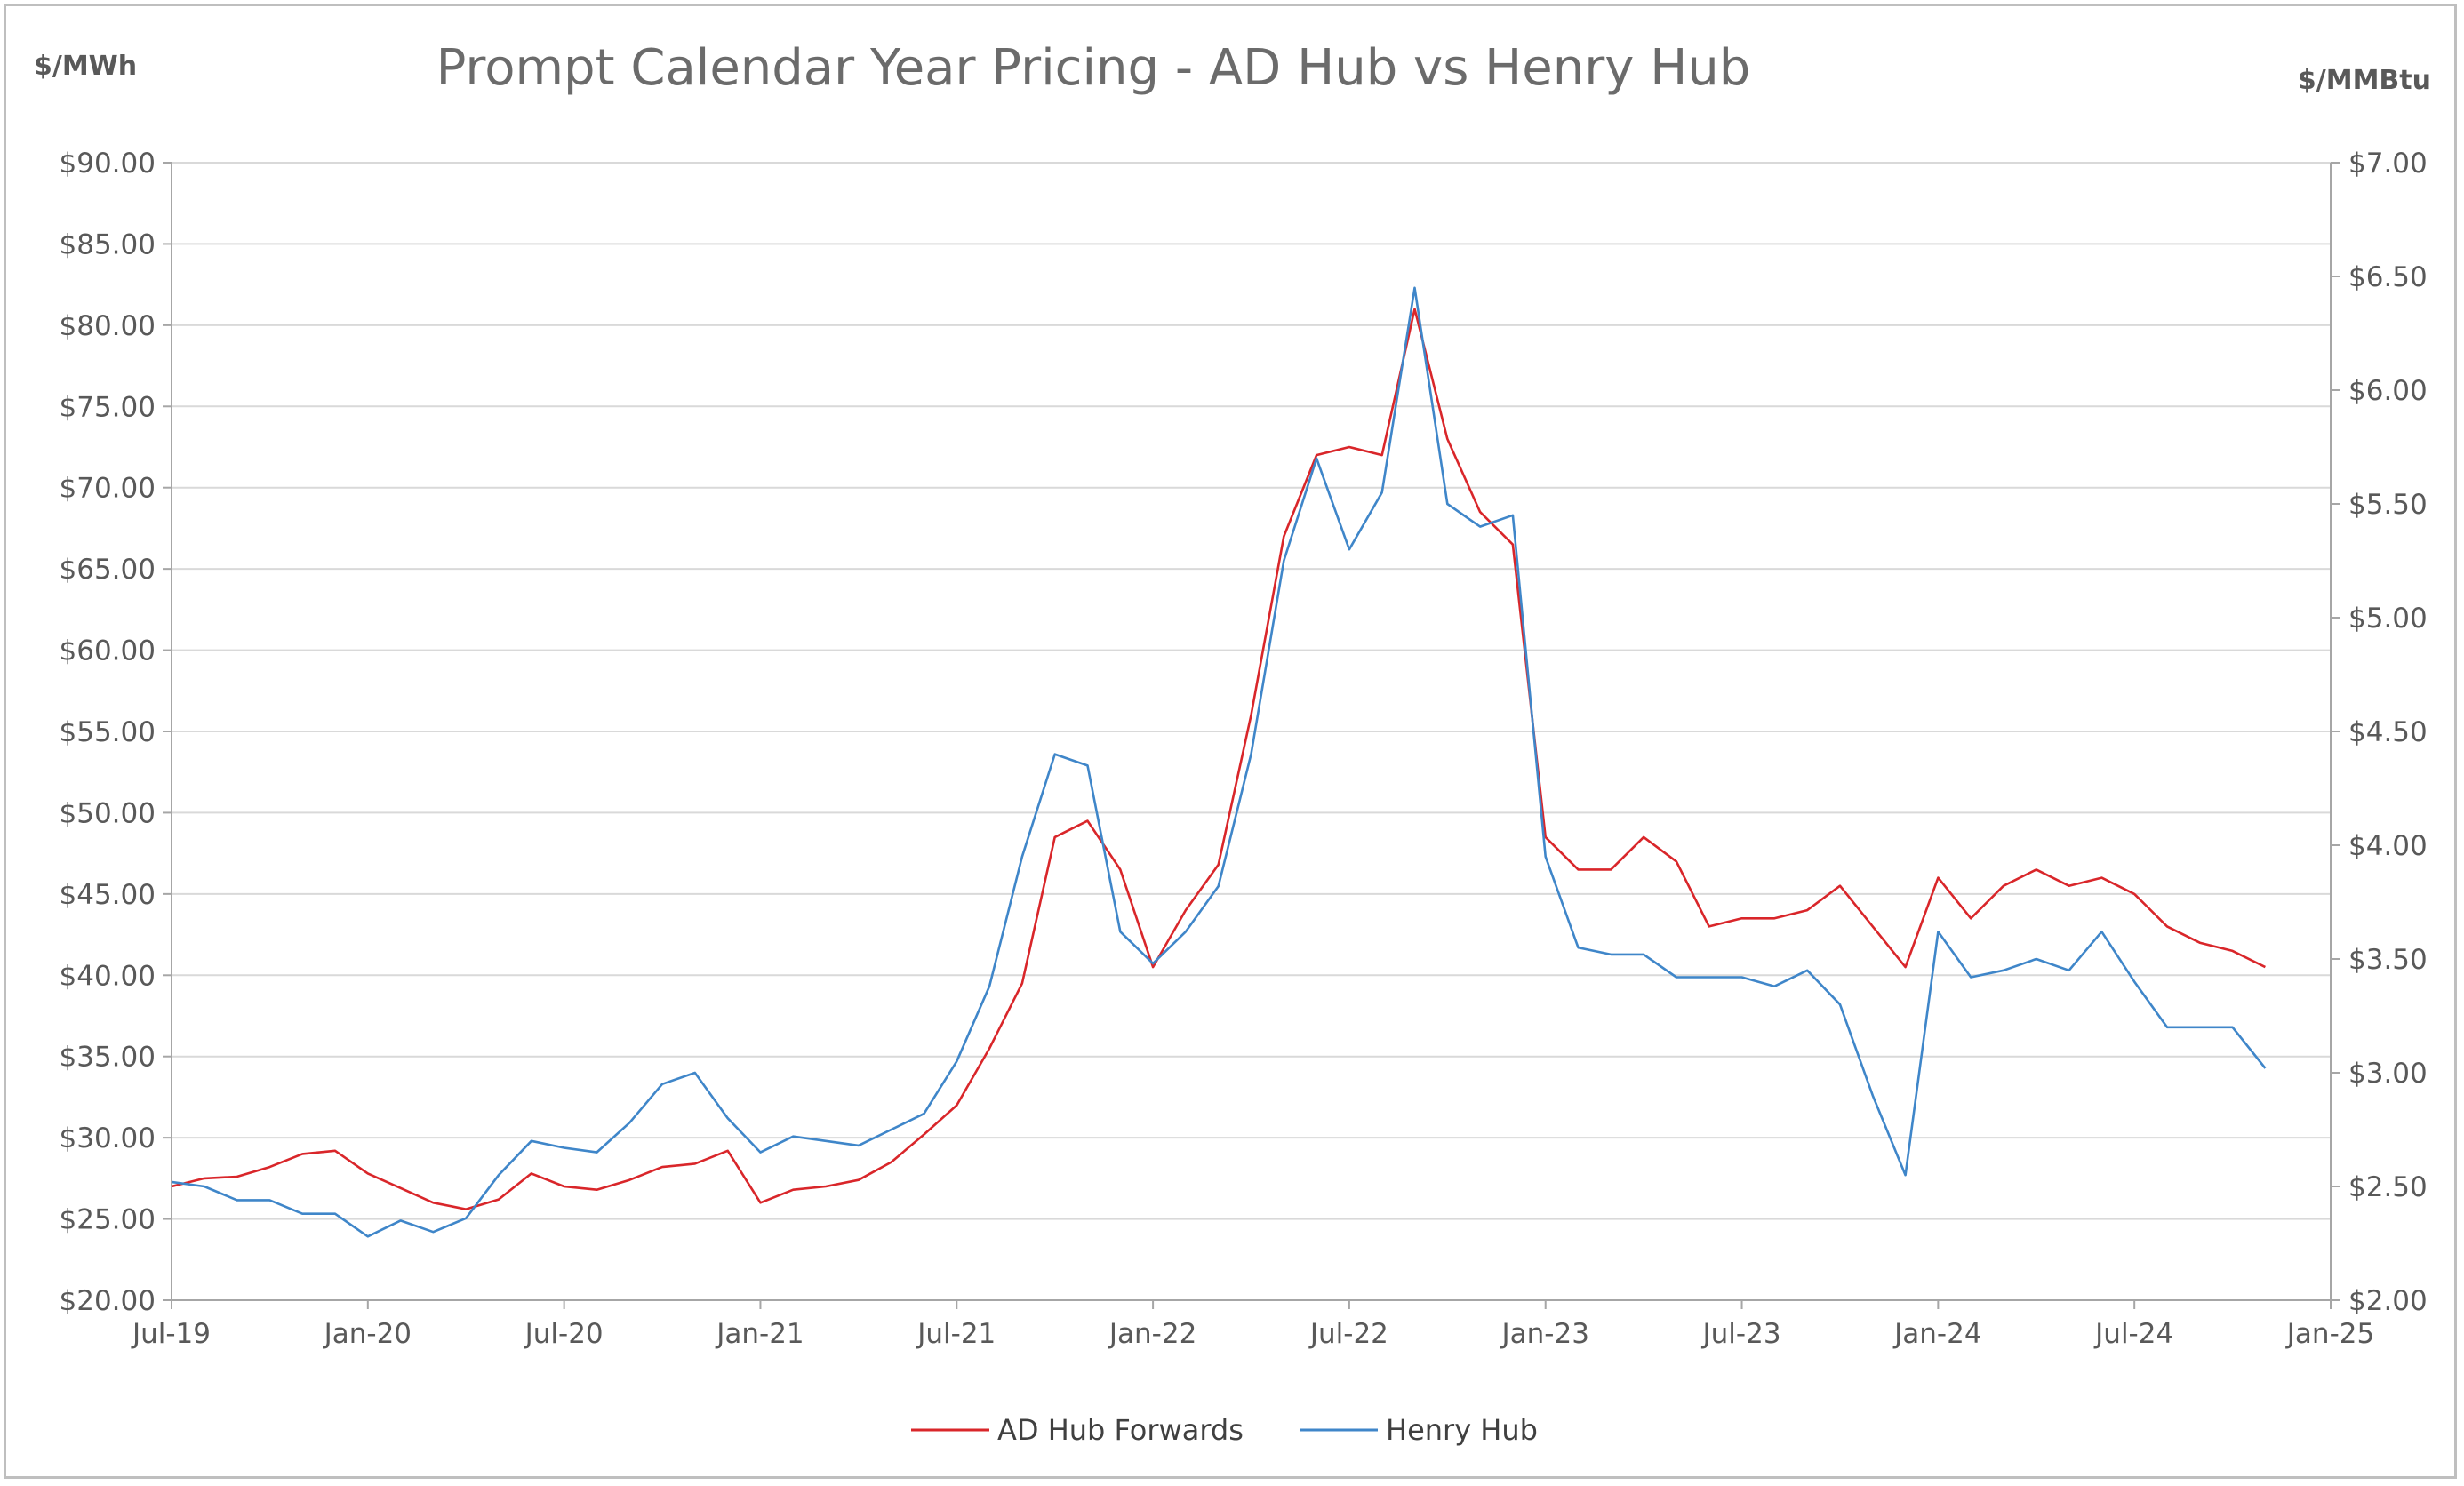  I want to click on left-tick-label: $20.00, so click(108, 1301).